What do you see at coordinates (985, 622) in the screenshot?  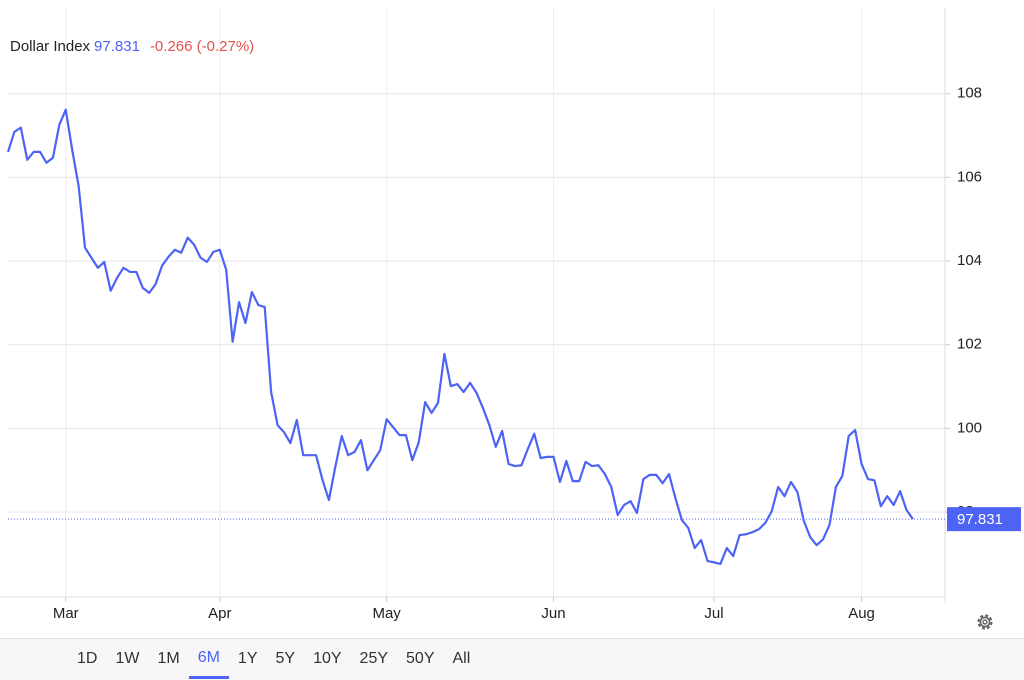 I see `settings-icon` at bounding box center [985, 622].